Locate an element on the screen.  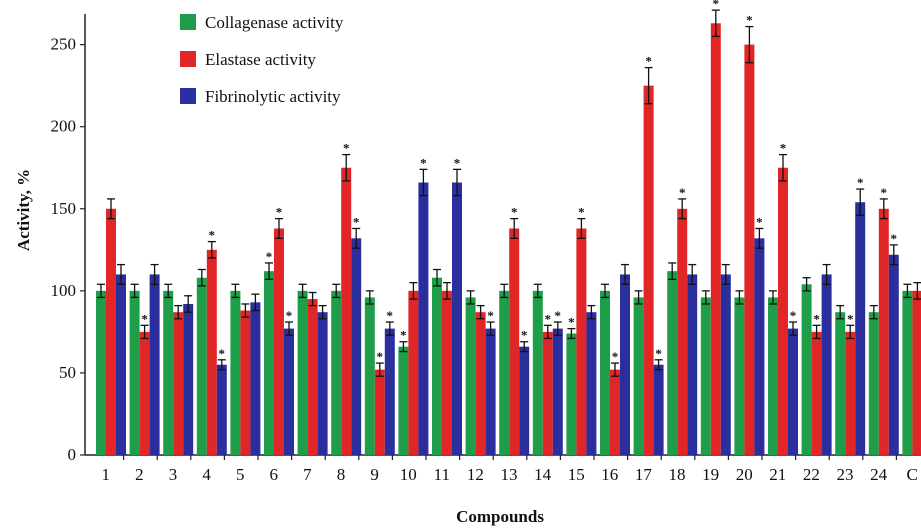
y-tick-label: 250 is located at coordinates (64, 44).